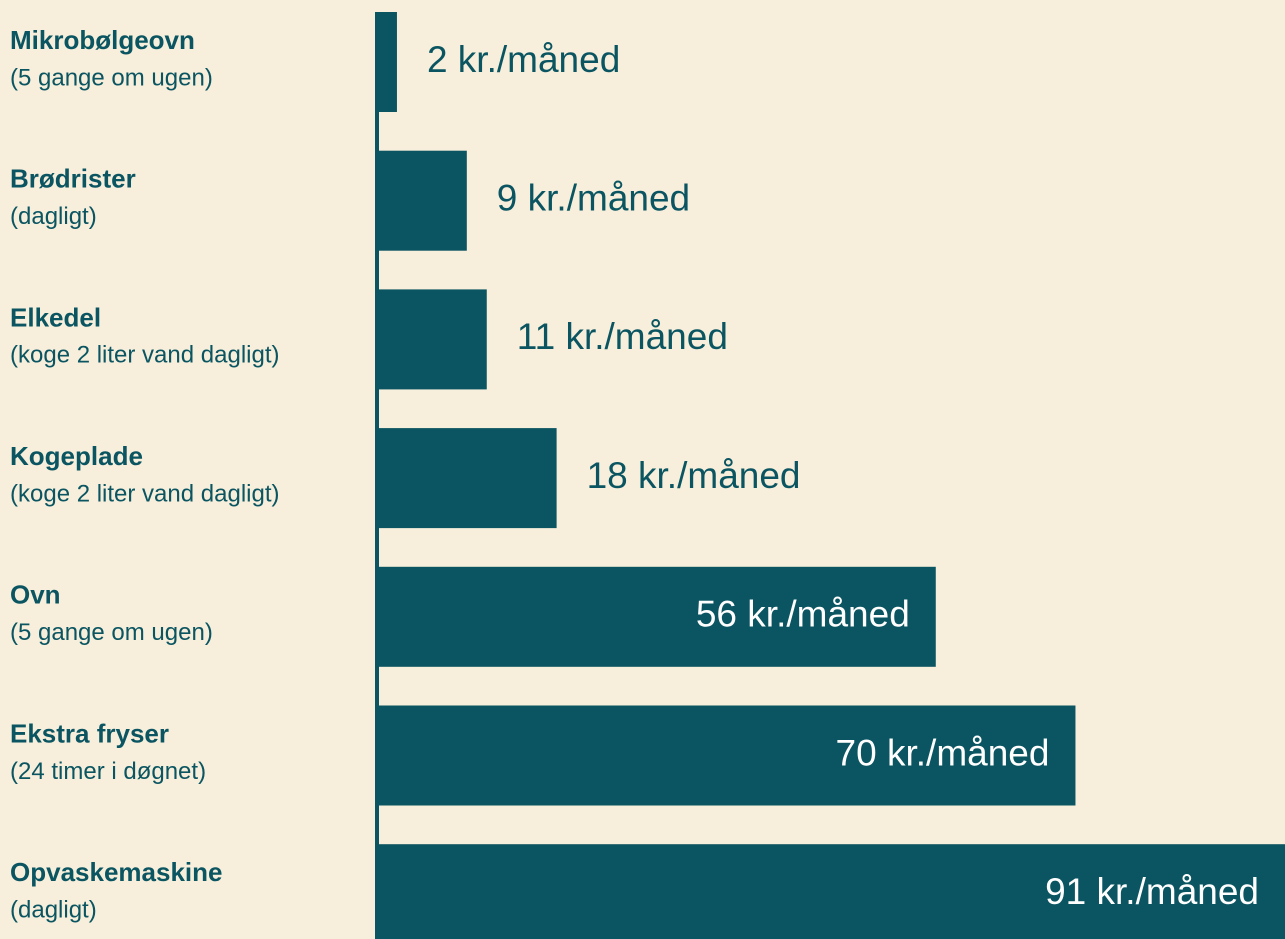 This screenshot has width=1285, height=939. What do you see at coordinates (102, 40) in the screenshot?
I see `category-label: Mikrobølgeovn` at bounding box center [102, 40].